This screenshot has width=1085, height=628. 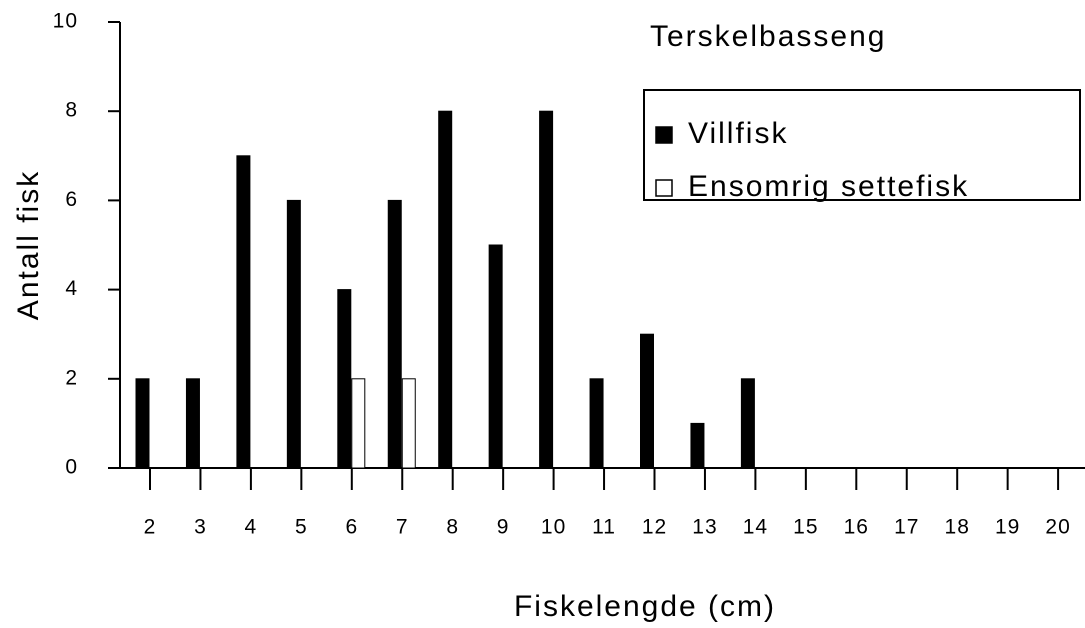 What do you see at coordinates (755, 527) in the screenshot?
I see `x-tick-label: 14` at bounding box center [755, 527].